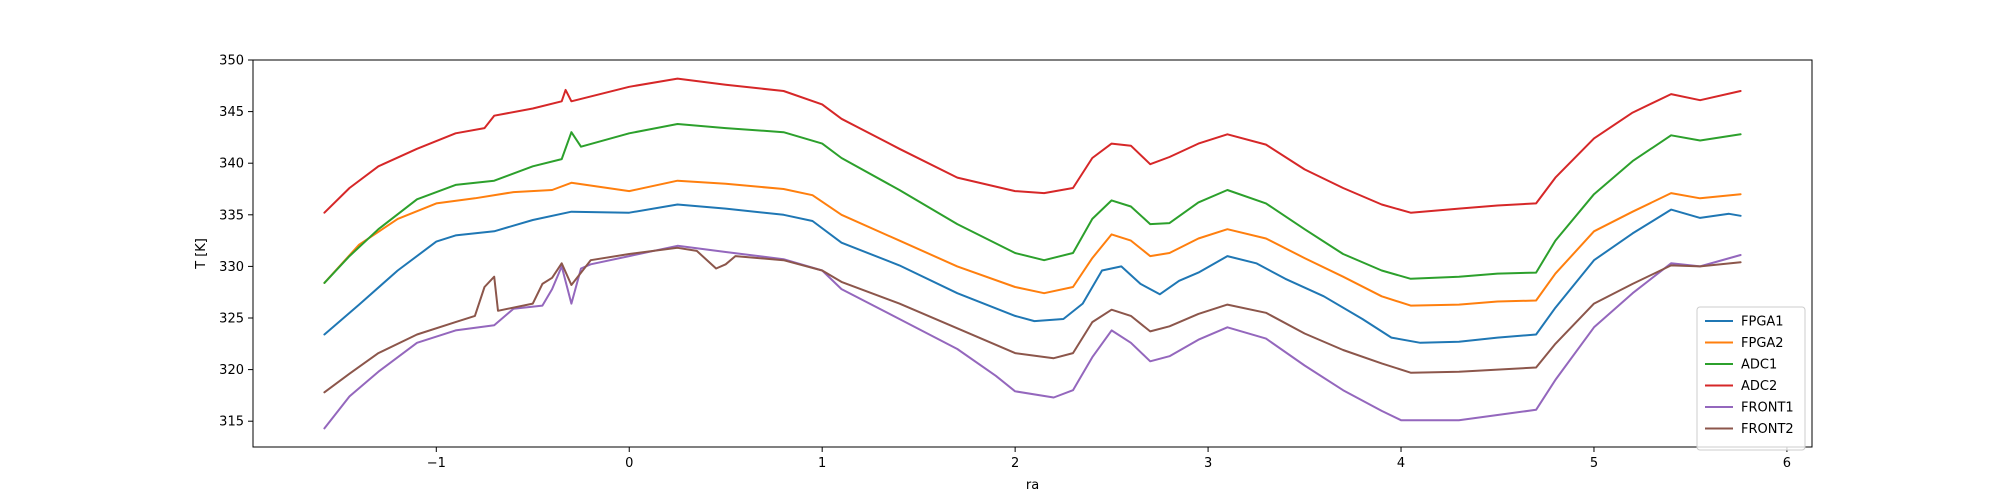 The image size is (2000, 500). I want to click on legend: FPGA1 FPGA2 ADC1 ADC2 FRONT1 FRONT2, so click(1751, 378).